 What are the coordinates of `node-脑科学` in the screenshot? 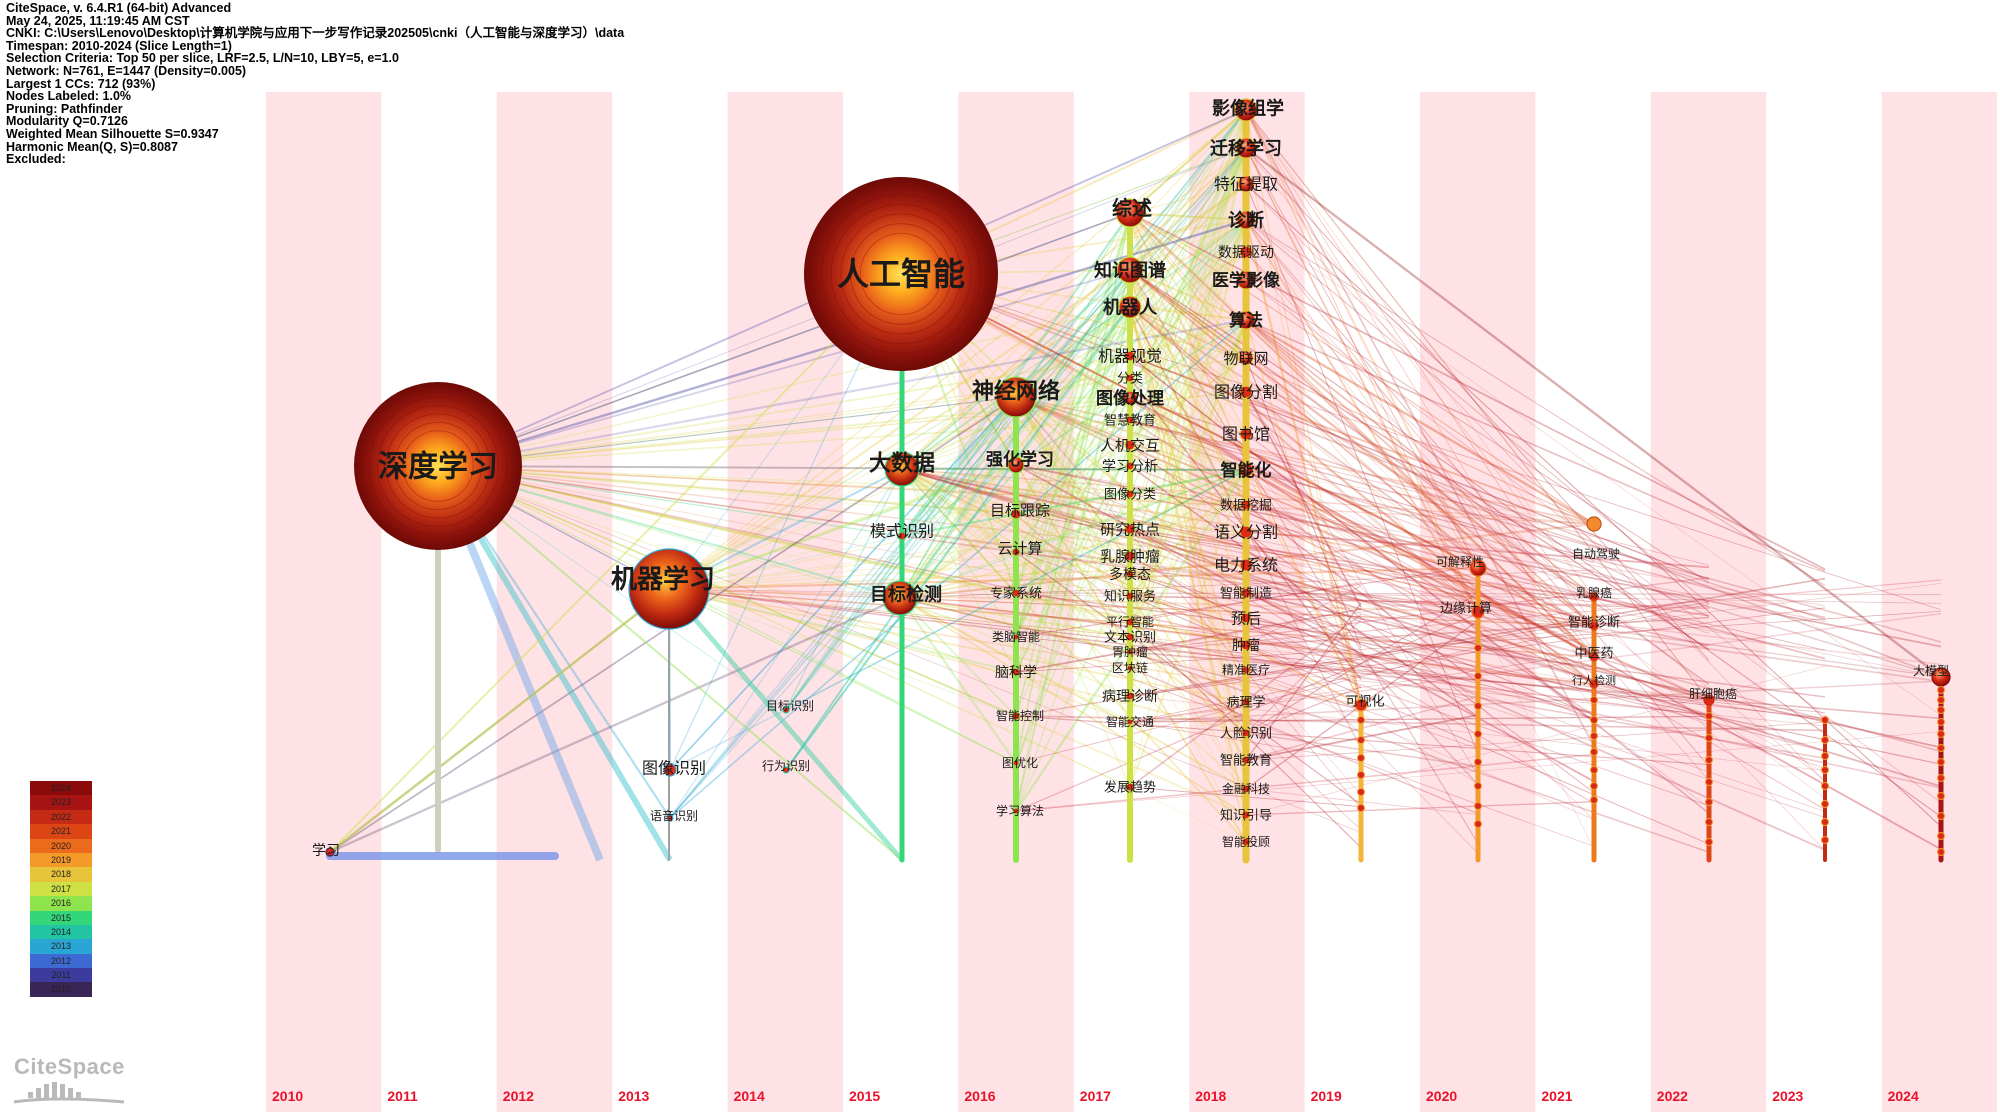 It's located at (1016, 672).